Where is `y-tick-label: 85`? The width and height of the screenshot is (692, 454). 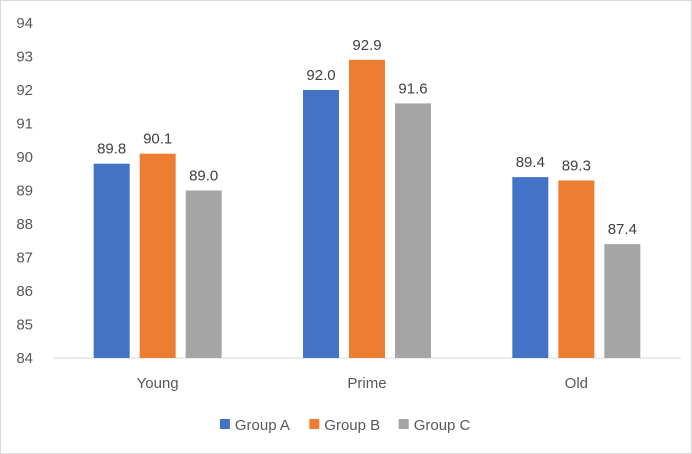
y-tick-label: 85 is located at coordinates (24, 325).